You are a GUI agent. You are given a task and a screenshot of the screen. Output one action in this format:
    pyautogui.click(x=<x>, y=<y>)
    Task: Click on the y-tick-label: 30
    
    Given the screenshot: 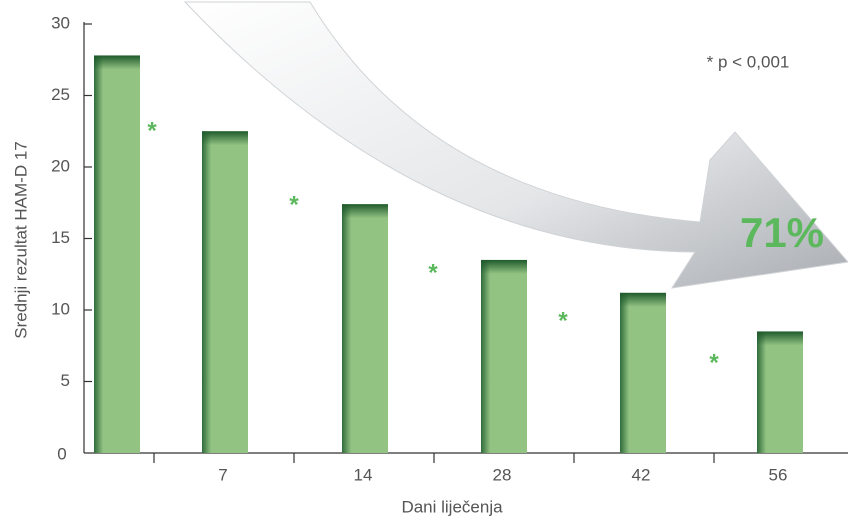 What is the action you would take?
    pyautogui.click(x=60, y=22)
    